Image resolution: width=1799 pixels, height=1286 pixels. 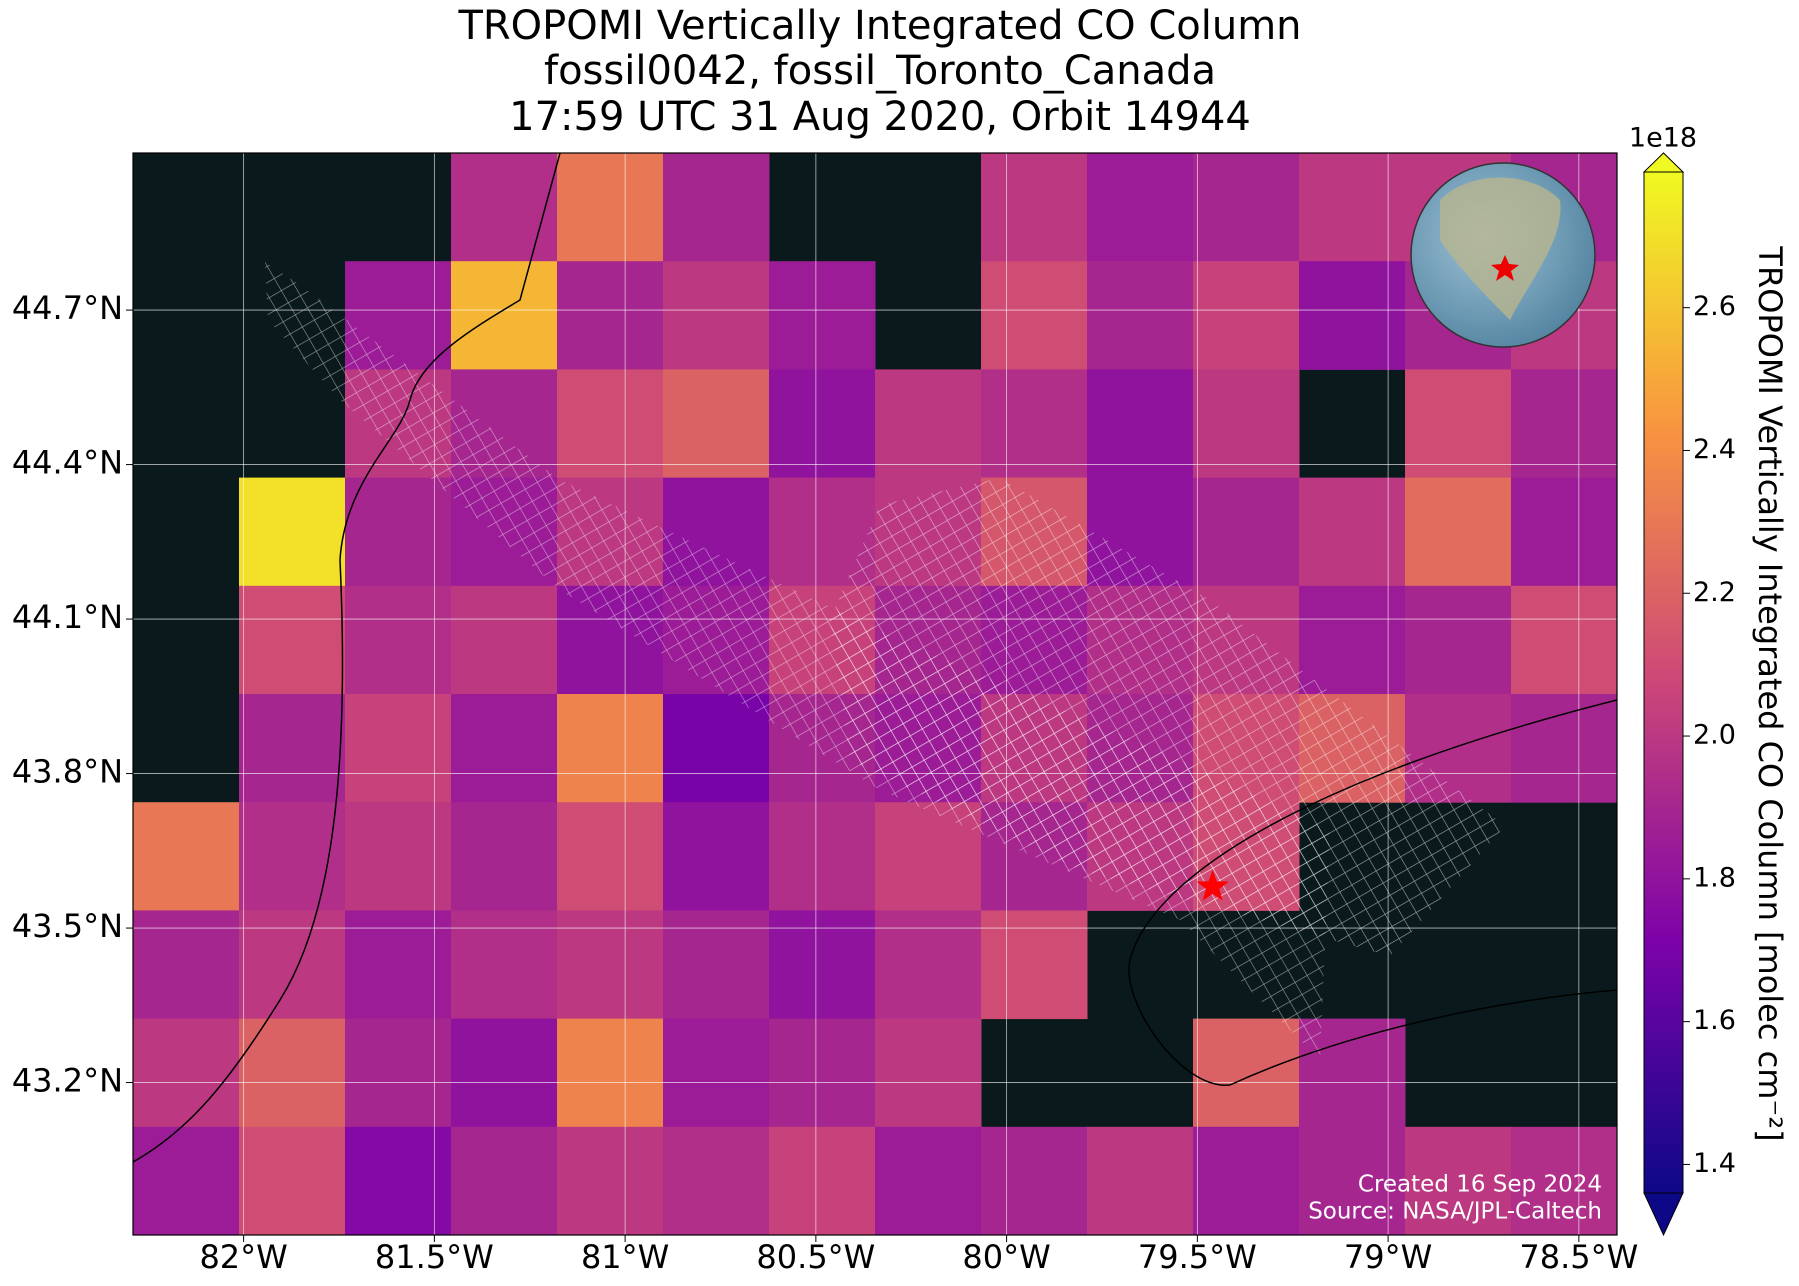 What do you see at coordinates (67, 926) in the screenshot?
I see `y-tick-label: 43.5°N` at bounding box center [67, 926].